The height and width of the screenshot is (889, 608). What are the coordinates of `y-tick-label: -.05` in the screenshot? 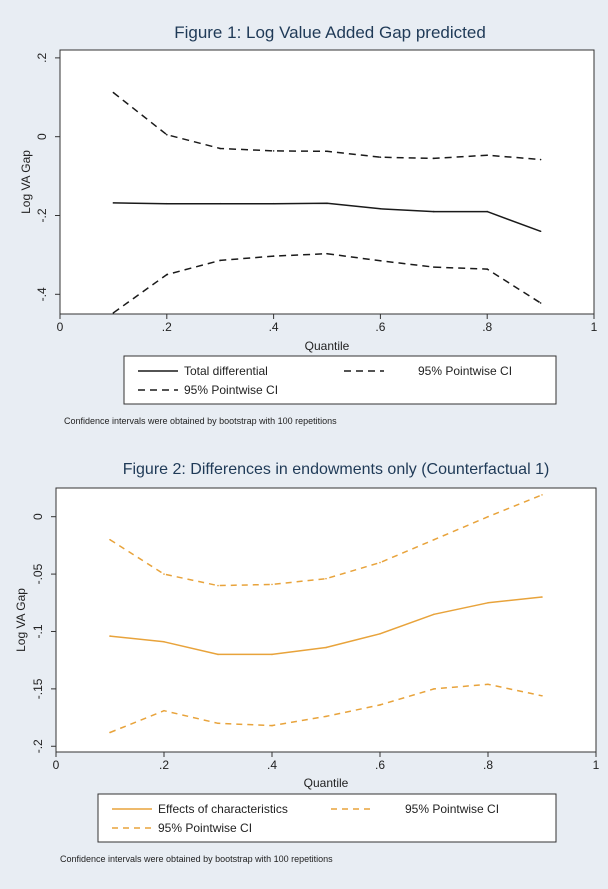 It's located at (38, 573).